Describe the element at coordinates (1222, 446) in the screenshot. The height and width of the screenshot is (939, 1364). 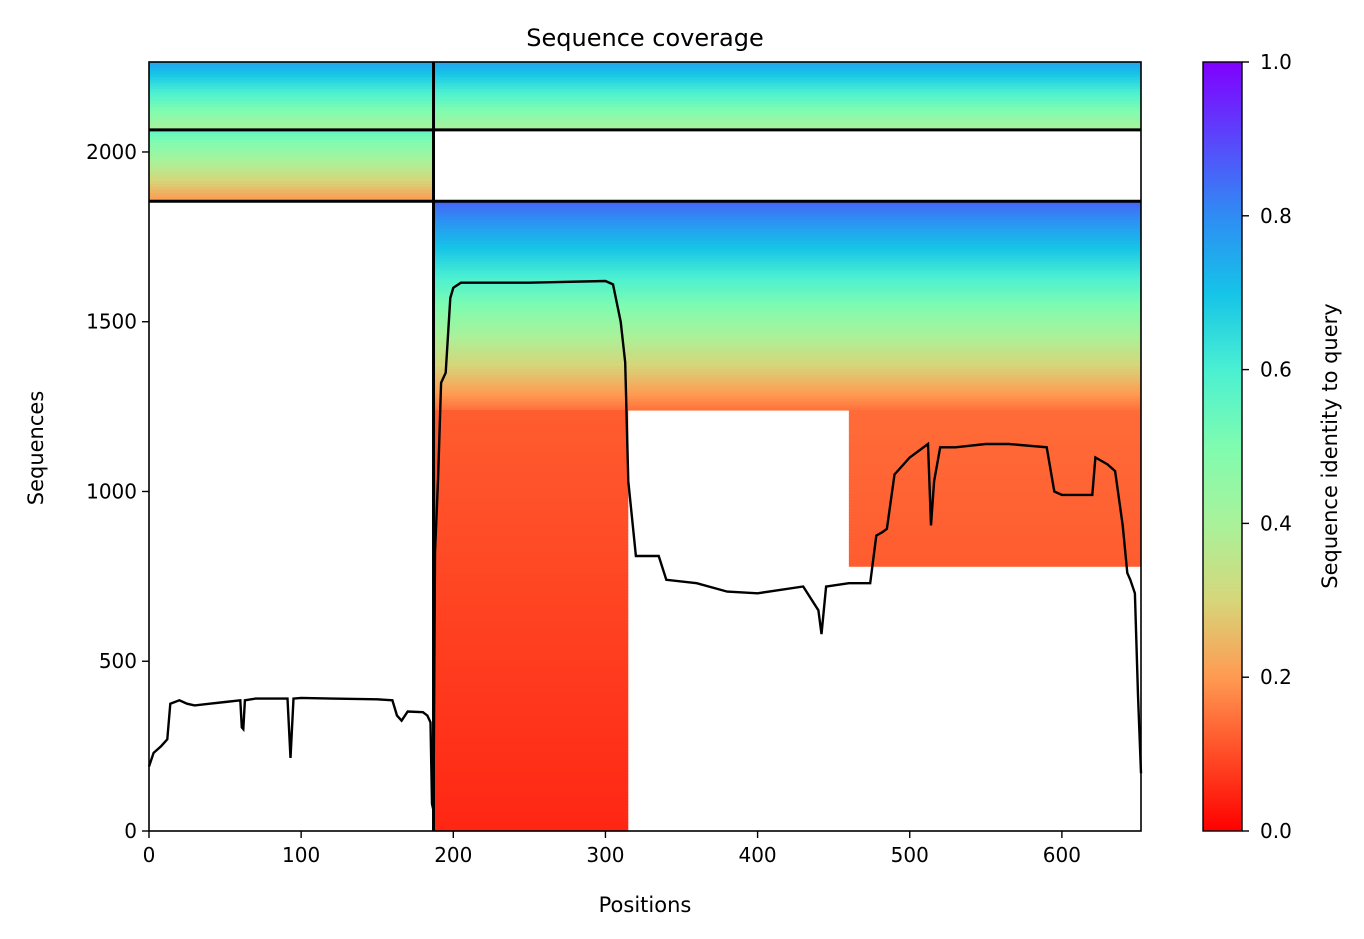
I see `colorbar` at that location.